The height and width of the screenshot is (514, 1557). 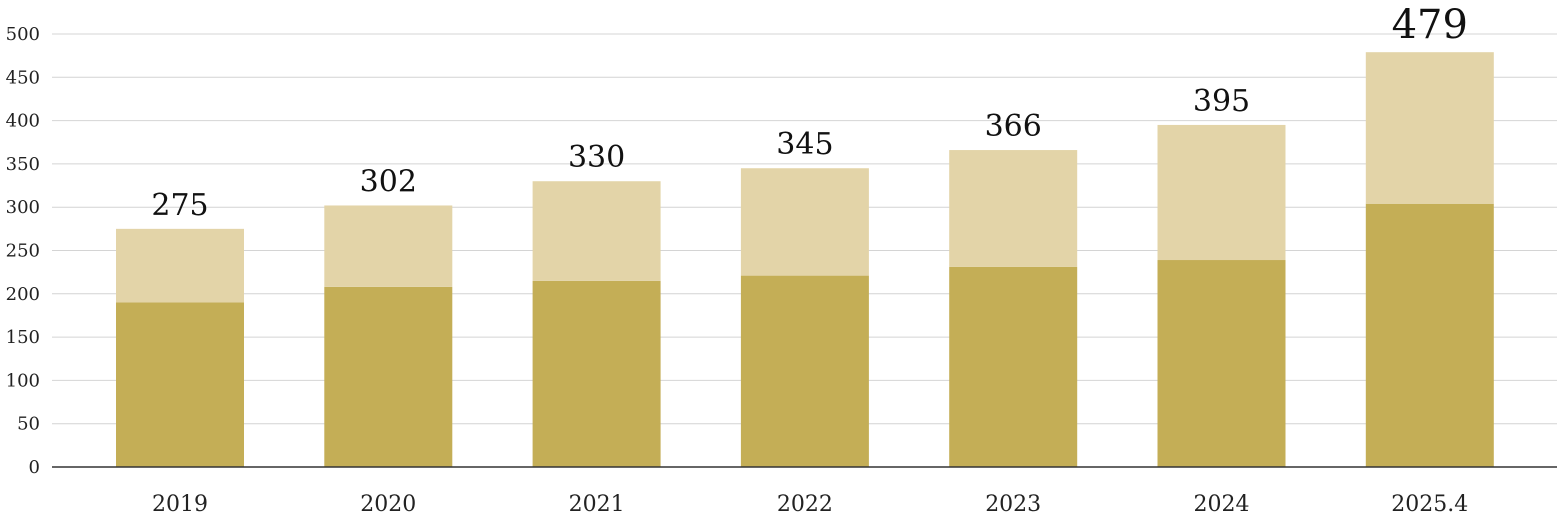 I want to click on bar-total-label: 345, so click(x=804, y=144).